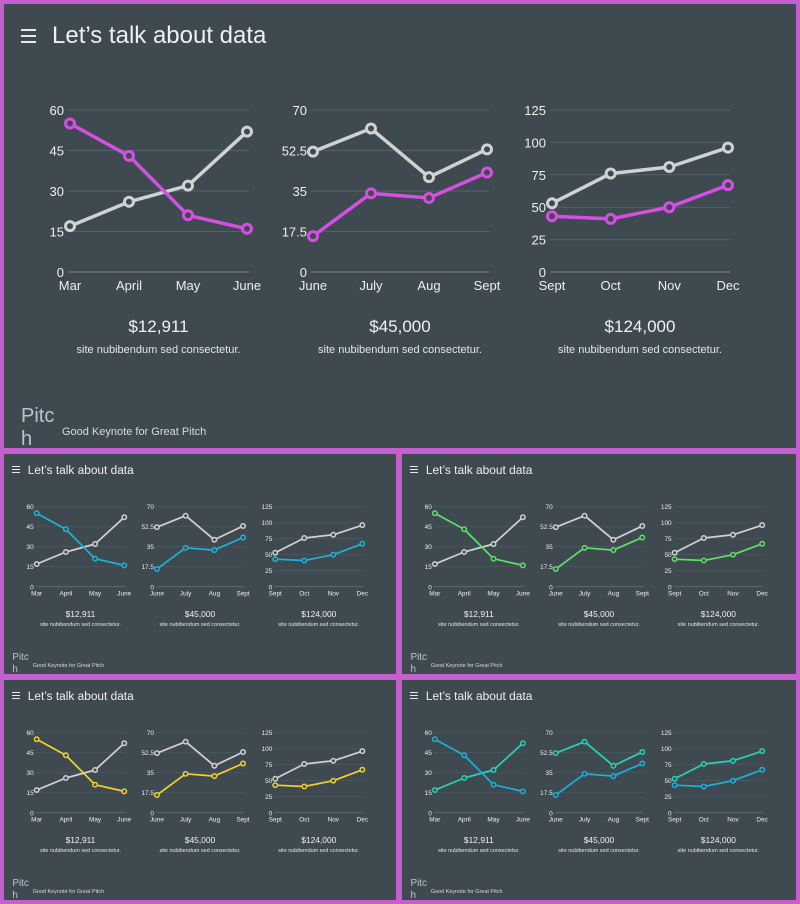  What do you see at coordinates (611, 285) in the screenshot?
I see `x-tick-label: Oct` at bounding box center [611, 285].